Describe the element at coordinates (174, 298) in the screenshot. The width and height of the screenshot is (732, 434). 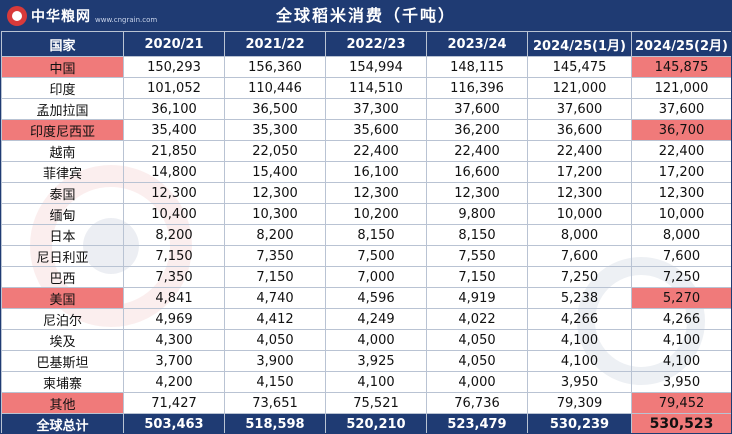
I see `value-cell: 4,841` at that location.